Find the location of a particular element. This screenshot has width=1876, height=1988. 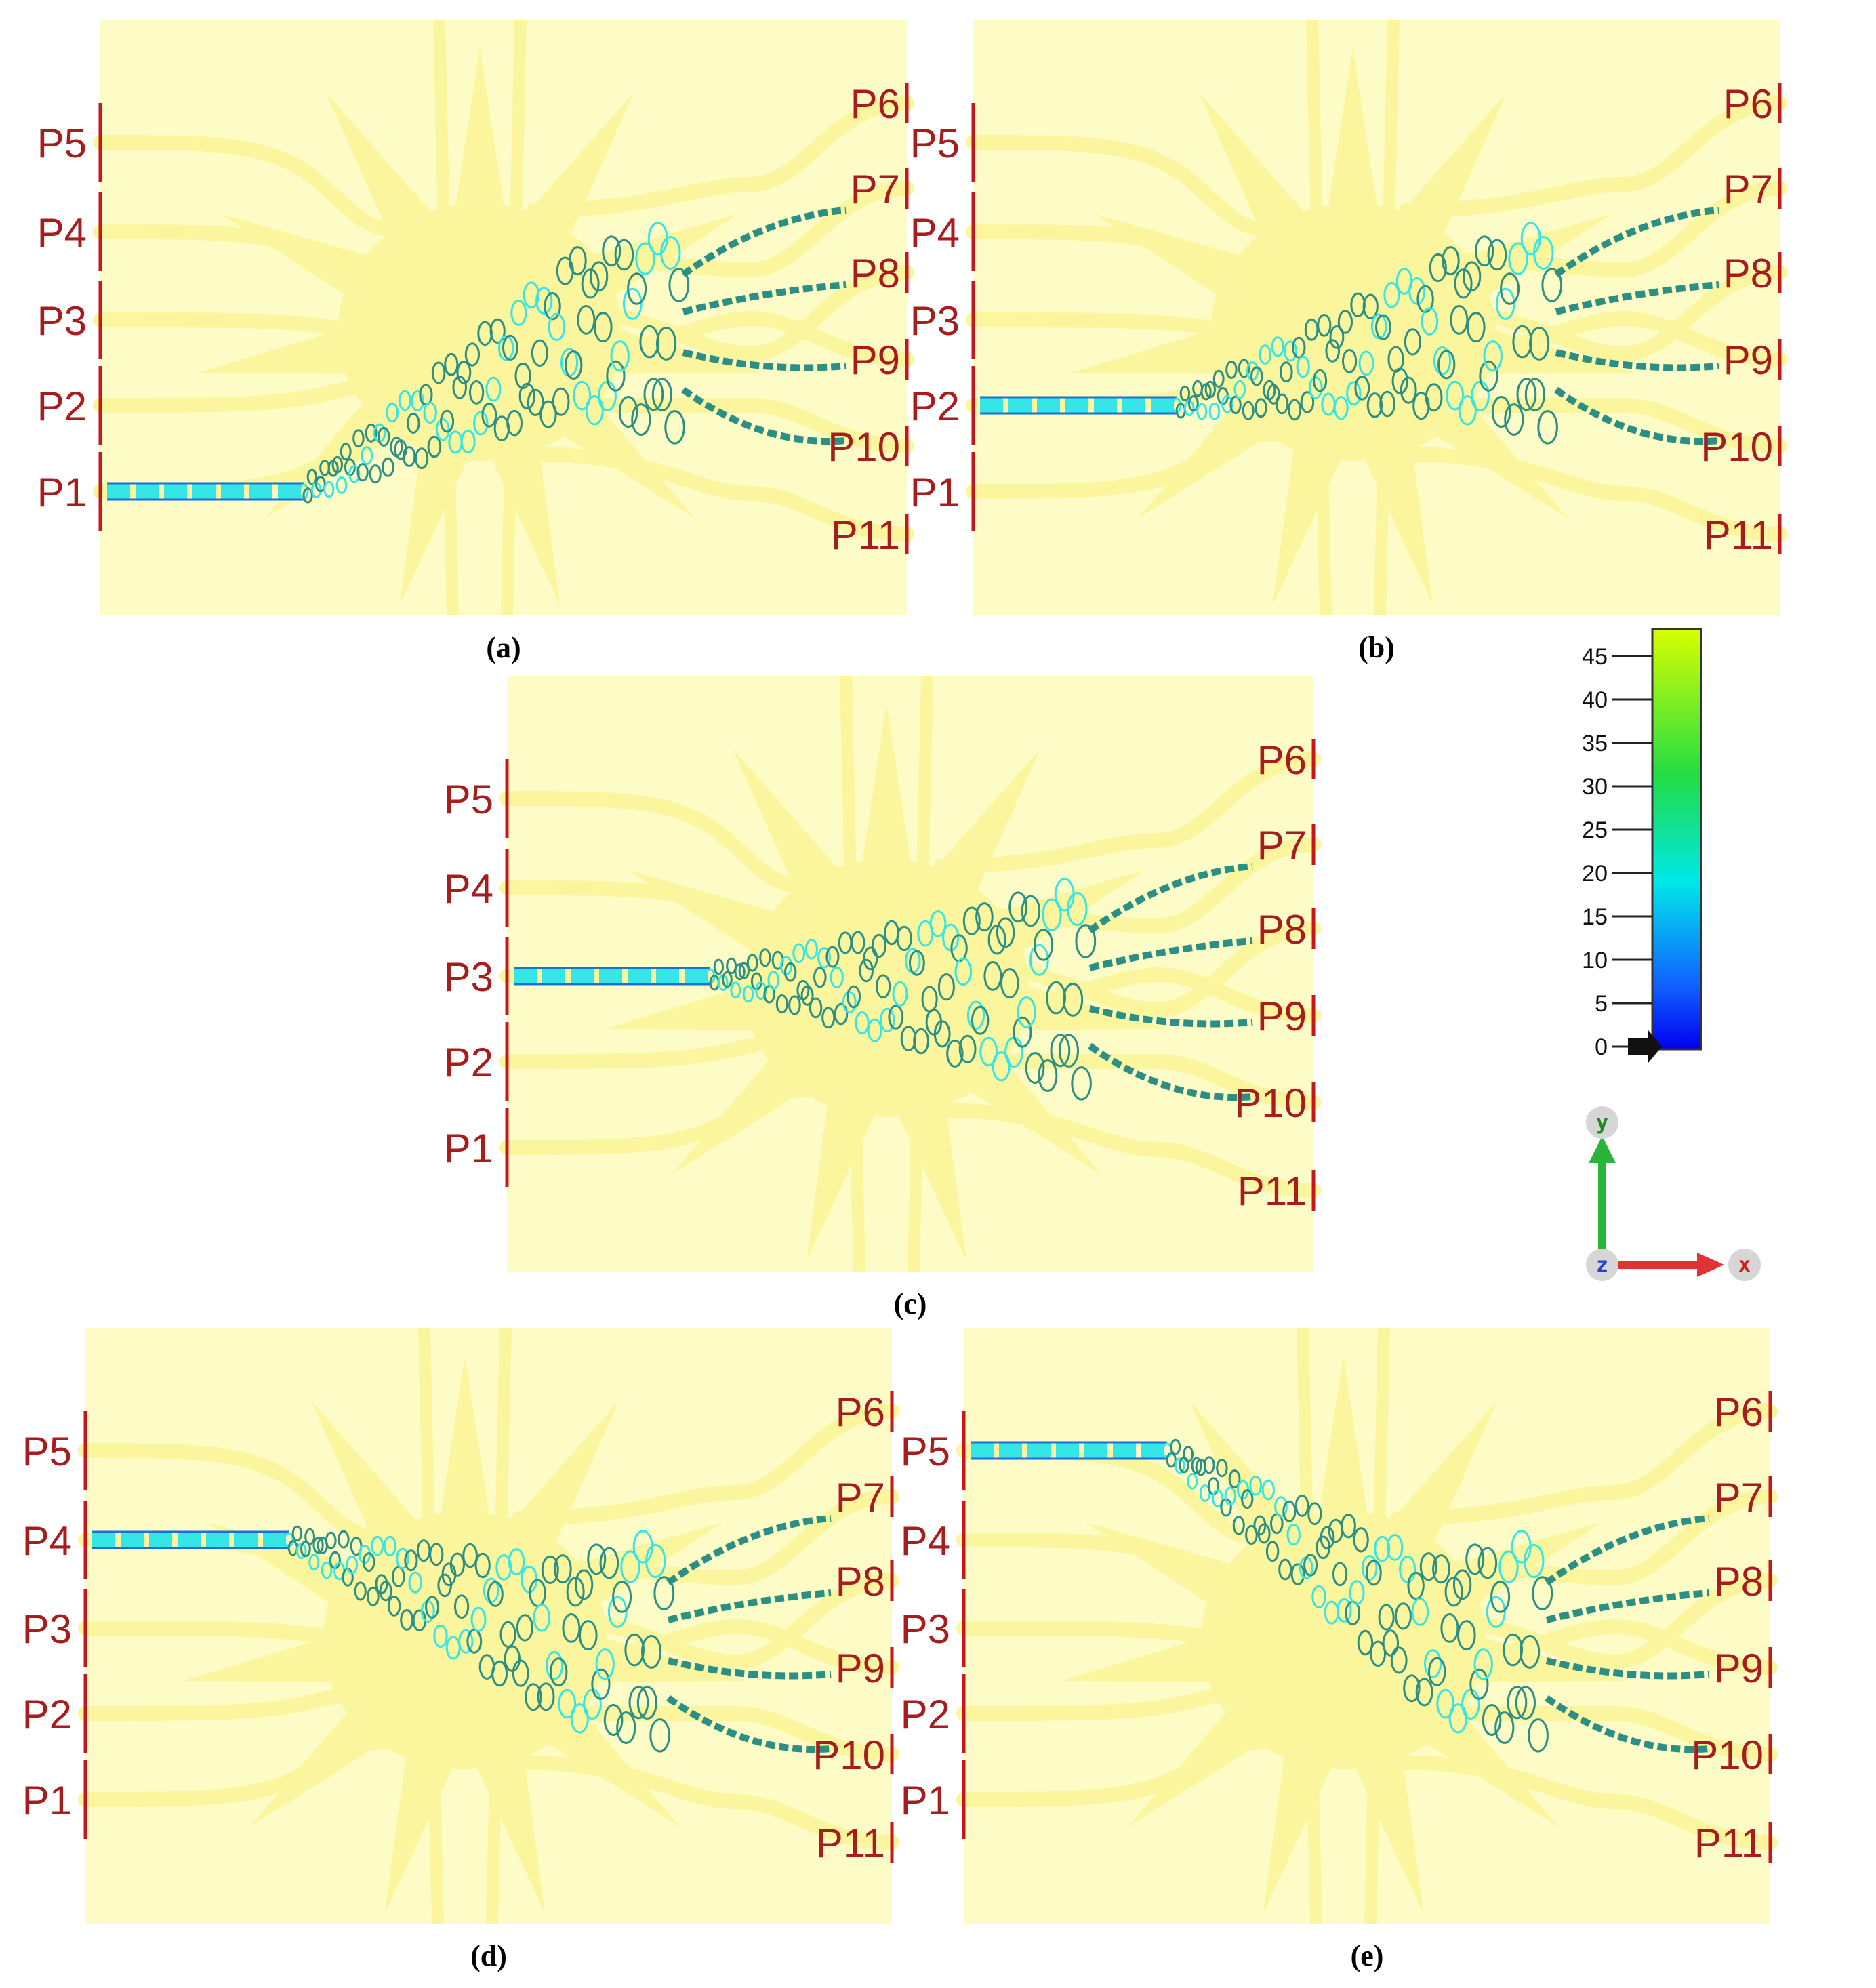

port-label-left: P4 is located at coordinates (926, 1541).